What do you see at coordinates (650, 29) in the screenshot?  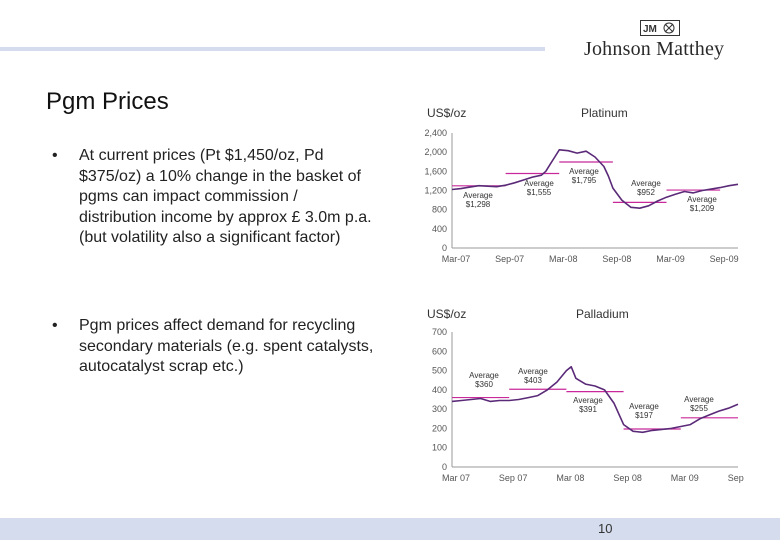 I see `logo-mark-text: JM` at bounding box center [650, 29].